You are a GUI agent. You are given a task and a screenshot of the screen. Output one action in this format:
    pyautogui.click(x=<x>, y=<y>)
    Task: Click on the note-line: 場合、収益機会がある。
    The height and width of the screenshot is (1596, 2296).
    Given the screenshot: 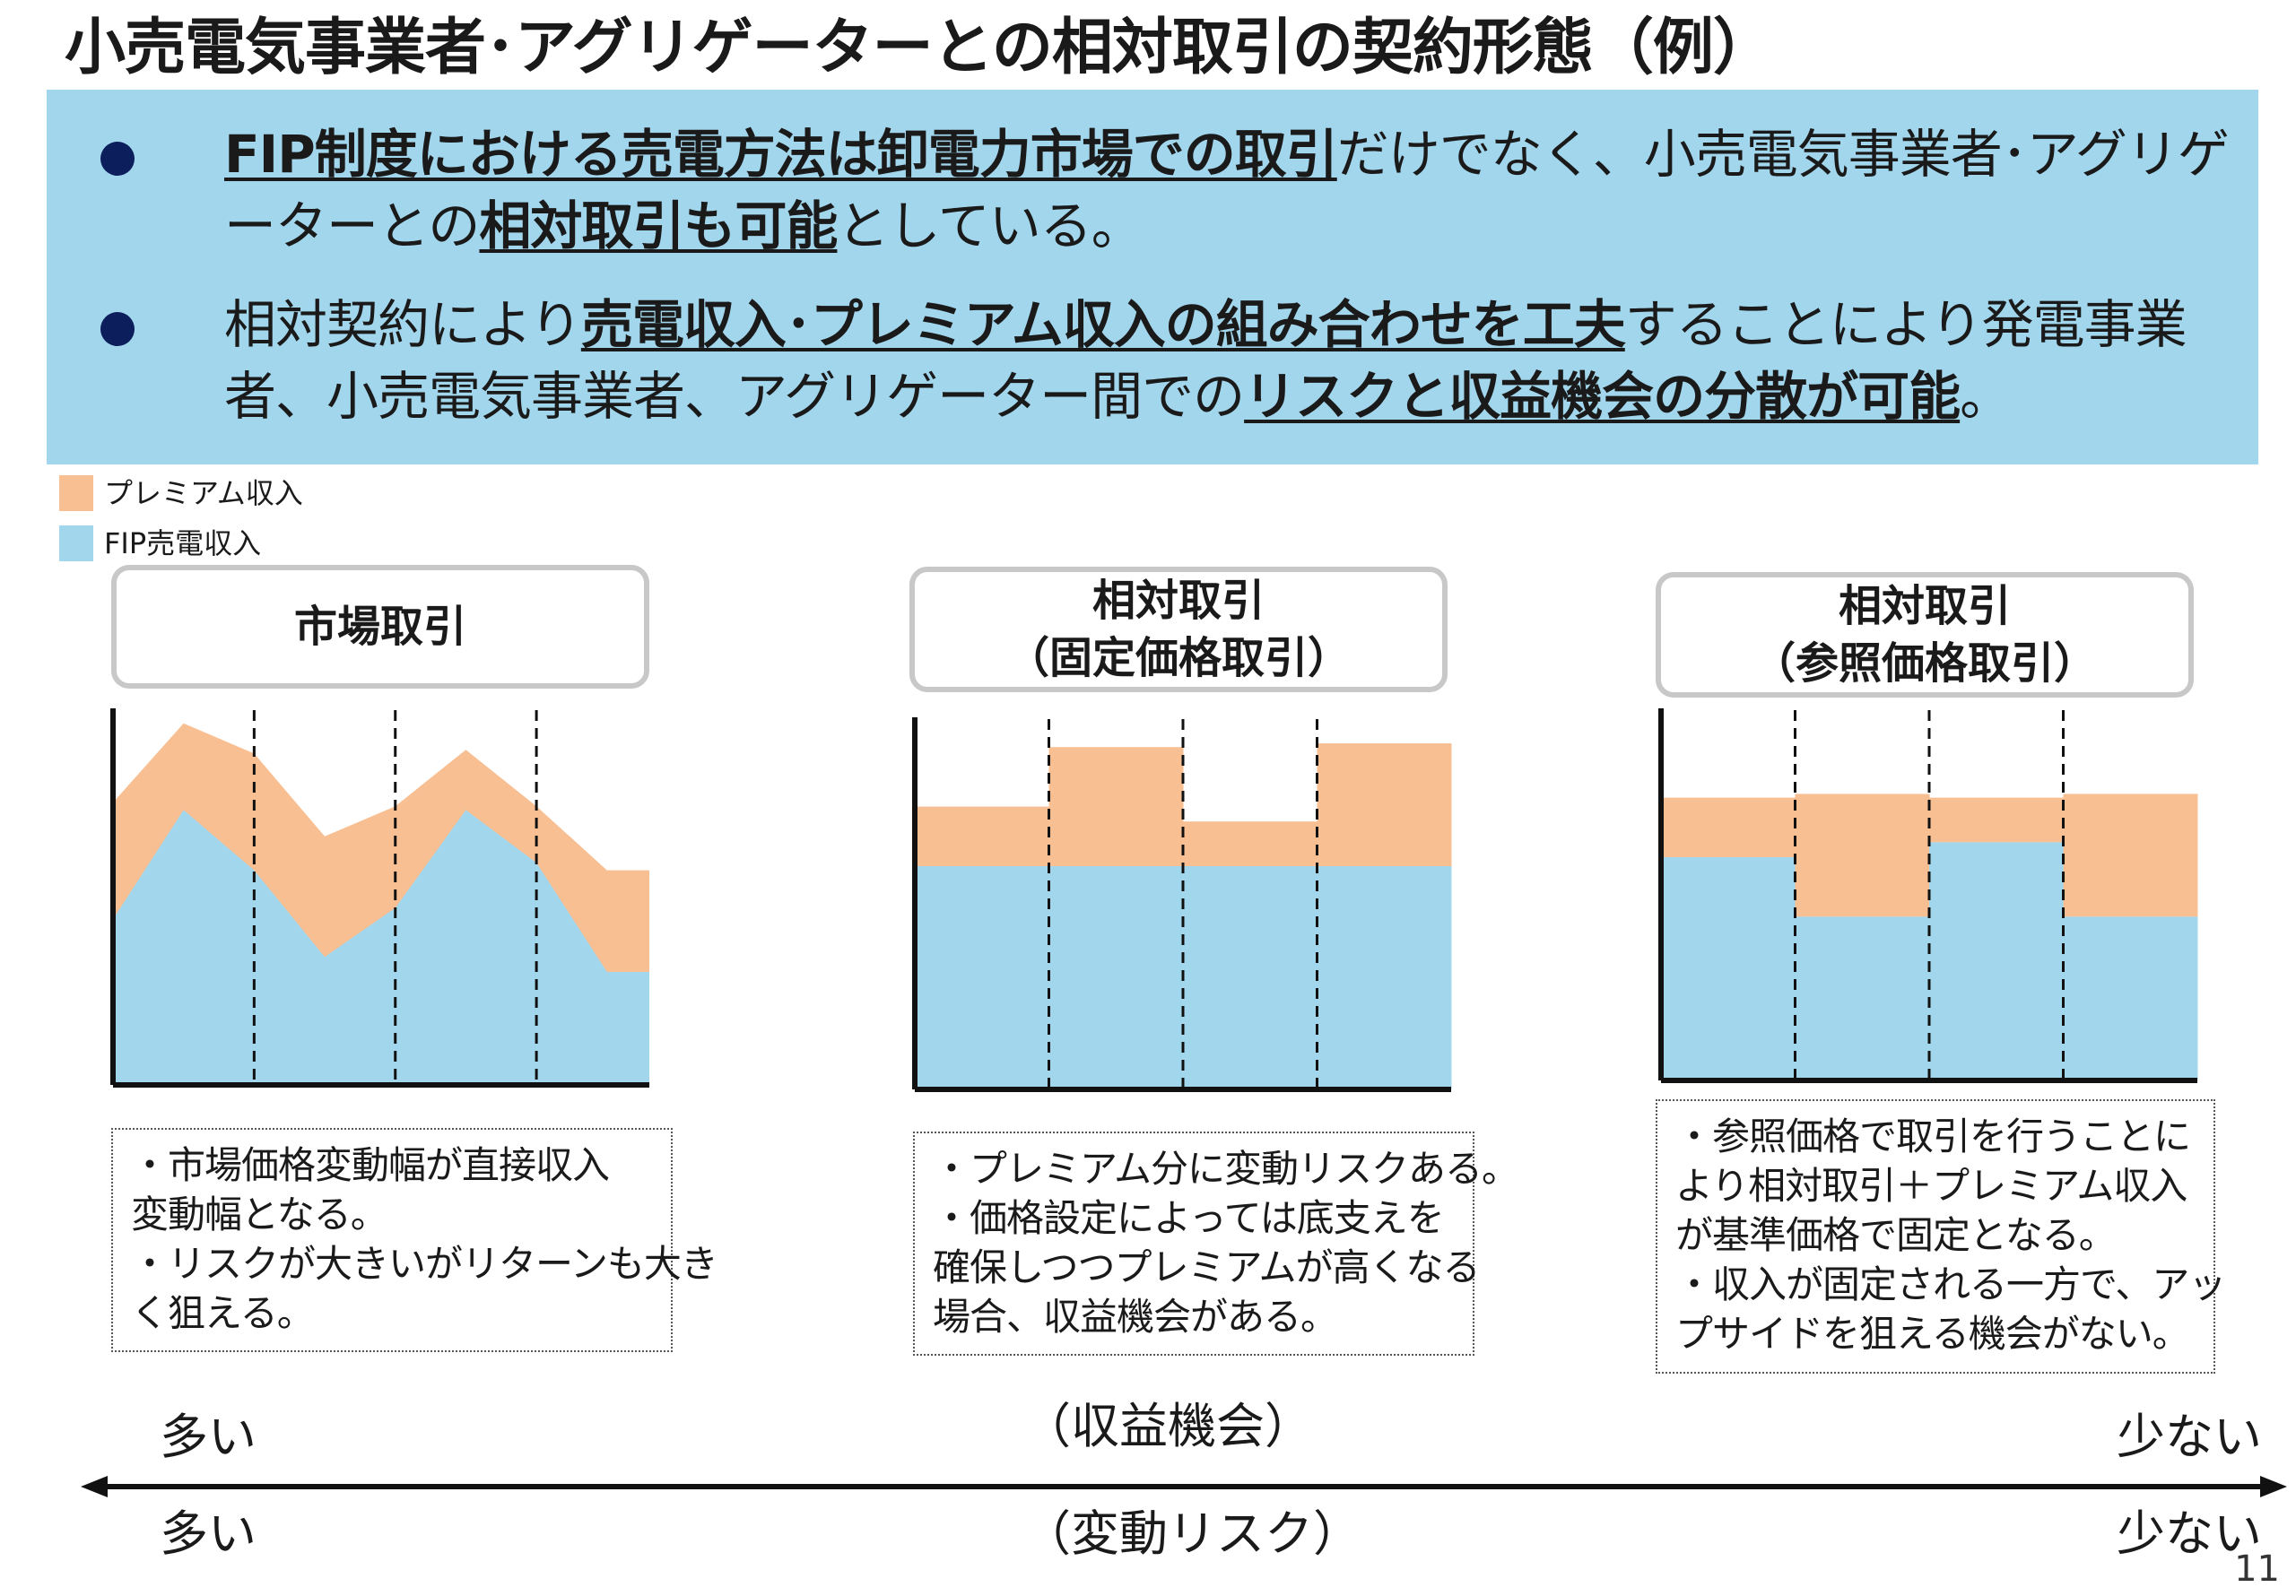 What is the action you would take?
    pyautogui.click(x=1135, y=1317)
    